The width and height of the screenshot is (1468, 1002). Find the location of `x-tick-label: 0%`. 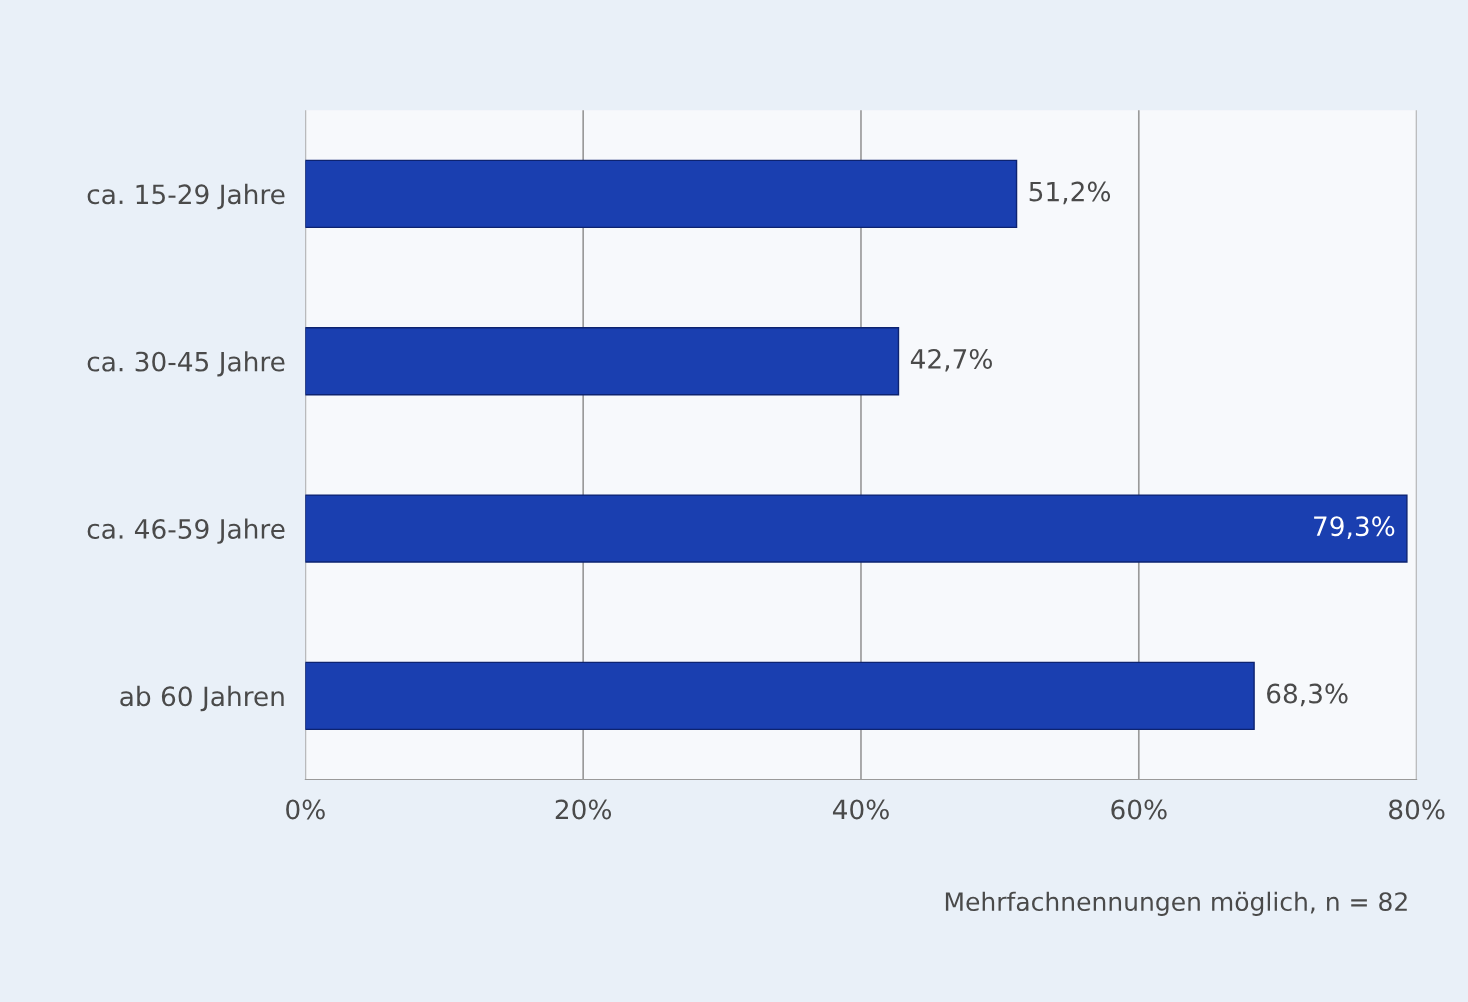

x-tick-label: 0% is located at coordinates (305, 809).